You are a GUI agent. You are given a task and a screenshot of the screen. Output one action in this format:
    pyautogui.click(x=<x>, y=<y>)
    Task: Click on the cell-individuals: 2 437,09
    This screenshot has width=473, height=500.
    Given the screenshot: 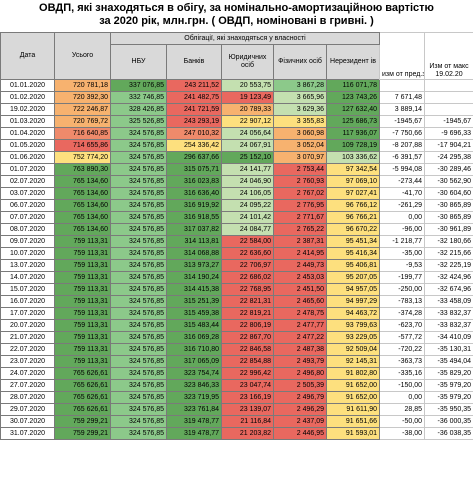 What is the action you would take?
    pyautogui.click(x=300, y=421)
    